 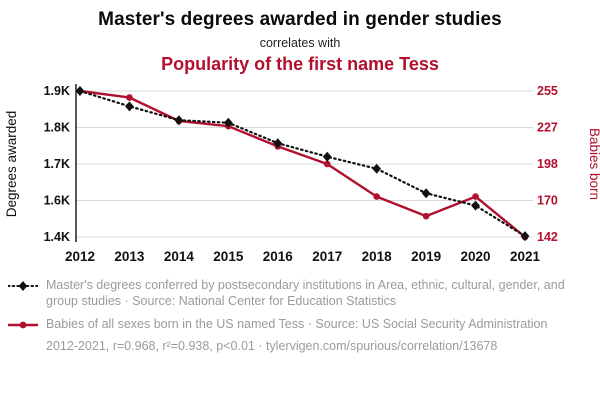 I want to click on right-tick-label: 170, so click(x=547, y=201).